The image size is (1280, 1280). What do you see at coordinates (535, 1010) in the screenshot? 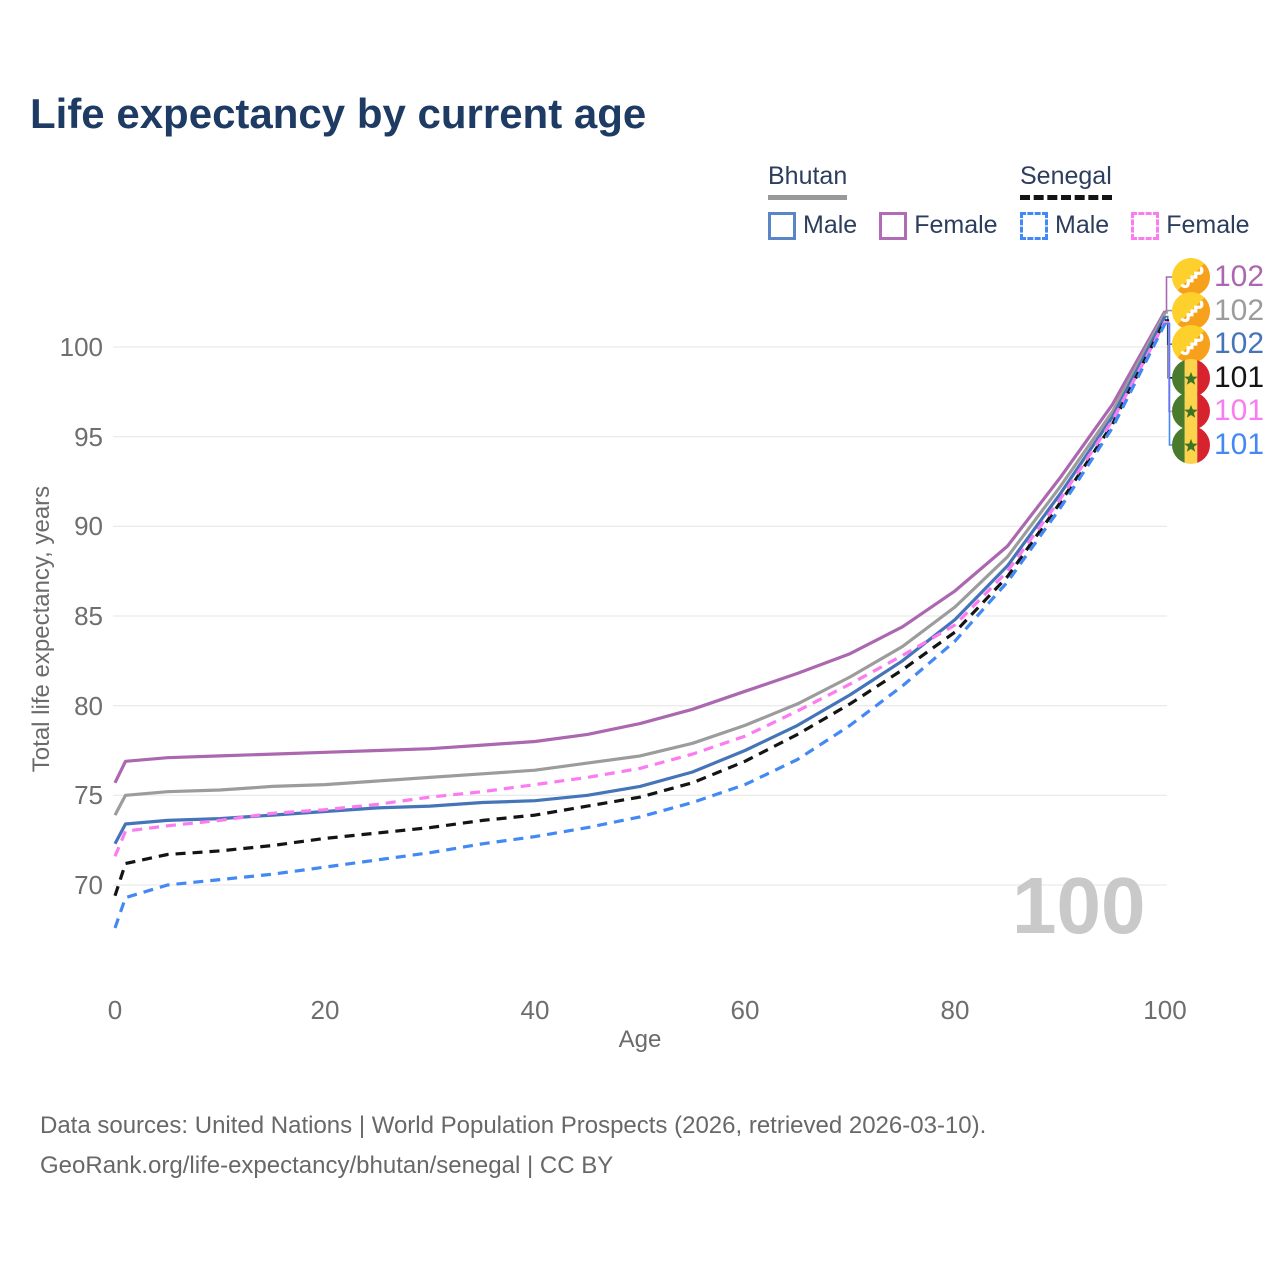
I see `x-tick-label-40: 40` at bounding box center [535, 1010].